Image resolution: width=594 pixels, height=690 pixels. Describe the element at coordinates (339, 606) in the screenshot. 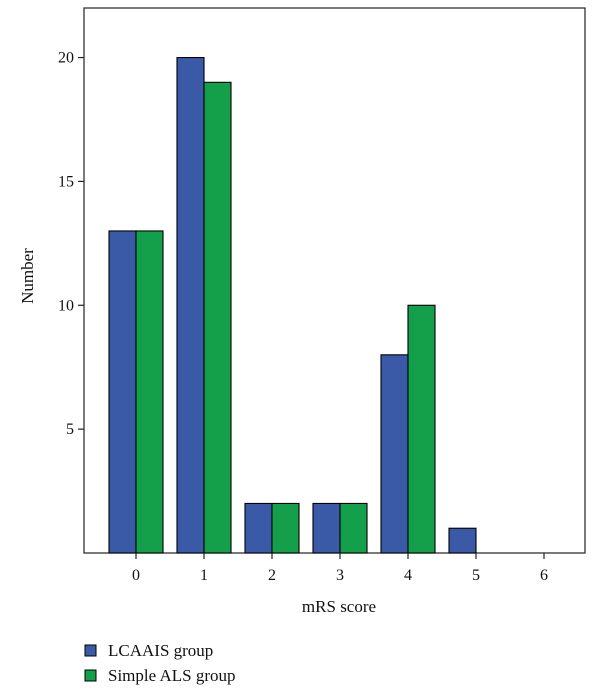

I see `x-axis-label: mRS score` at that location.